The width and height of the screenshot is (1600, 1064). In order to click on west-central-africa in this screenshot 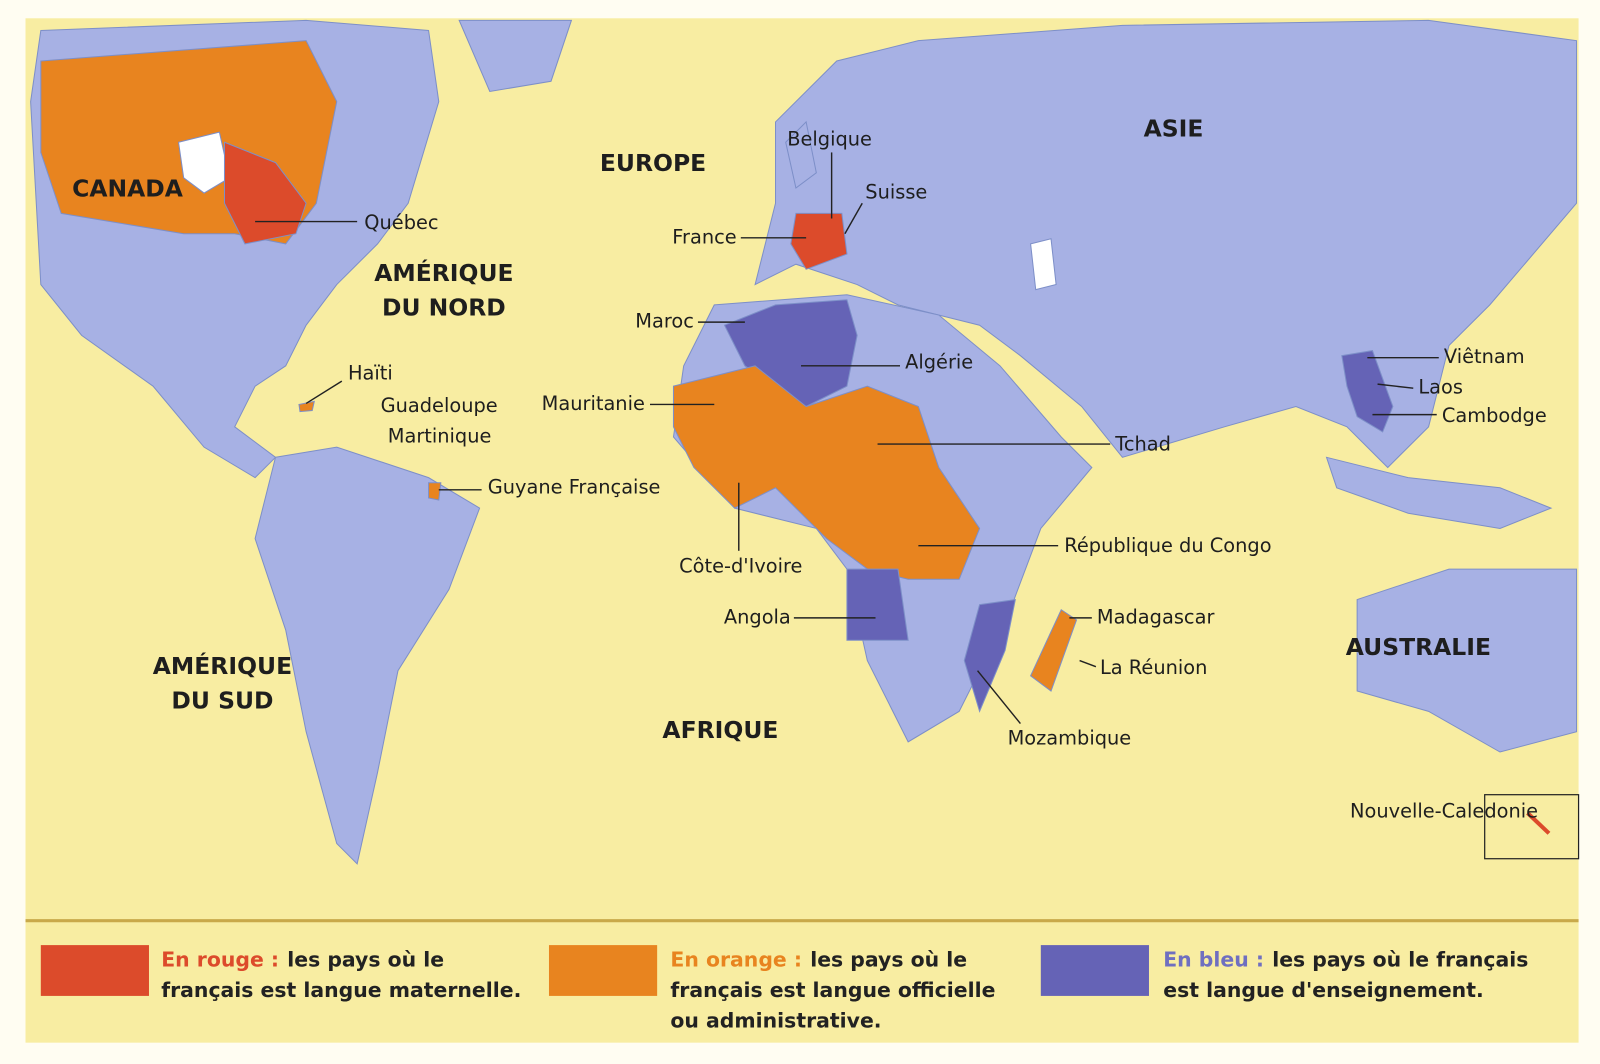, I will do `click(826, 472)`.